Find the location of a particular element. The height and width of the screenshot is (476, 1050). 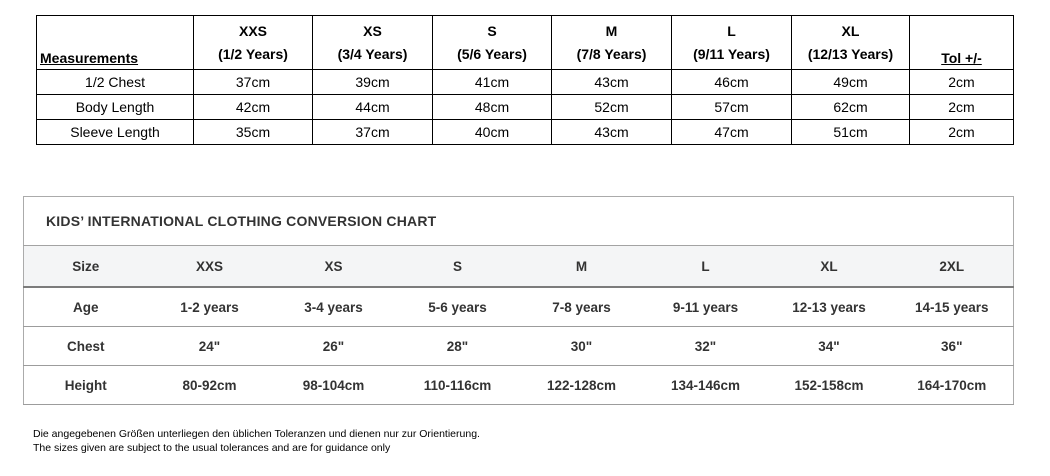

row-label: Size is located at coordinates (85, 266).